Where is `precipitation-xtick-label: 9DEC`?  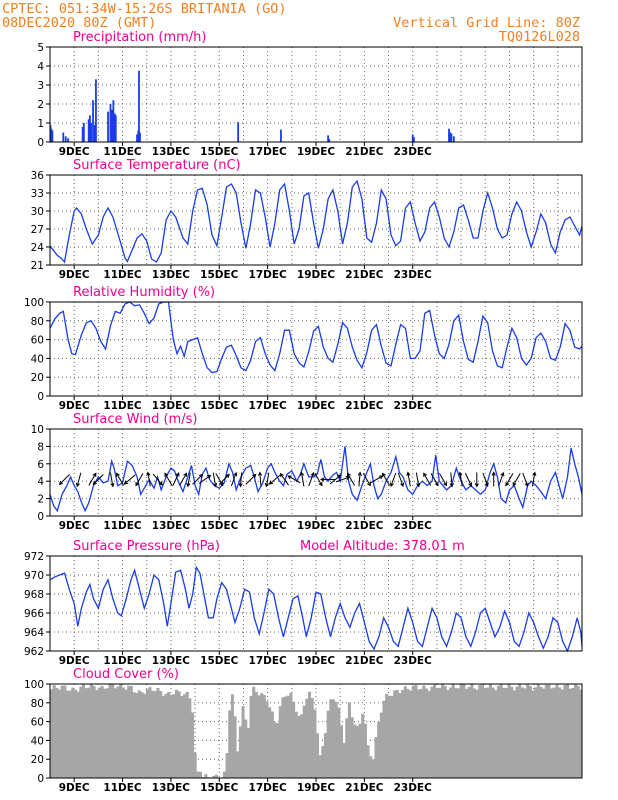
precipitation-xtick-label: 9DEC is located at coordinates (74, 152).